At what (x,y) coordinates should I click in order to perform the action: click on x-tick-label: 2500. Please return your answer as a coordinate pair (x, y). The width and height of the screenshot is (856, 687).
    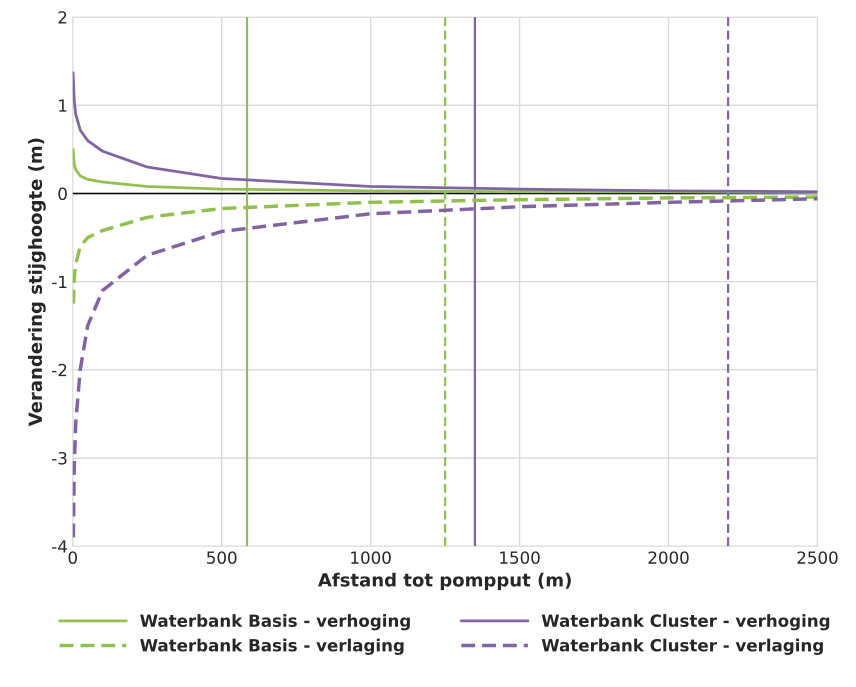
    Looking at the image, I should click on (817, 557).